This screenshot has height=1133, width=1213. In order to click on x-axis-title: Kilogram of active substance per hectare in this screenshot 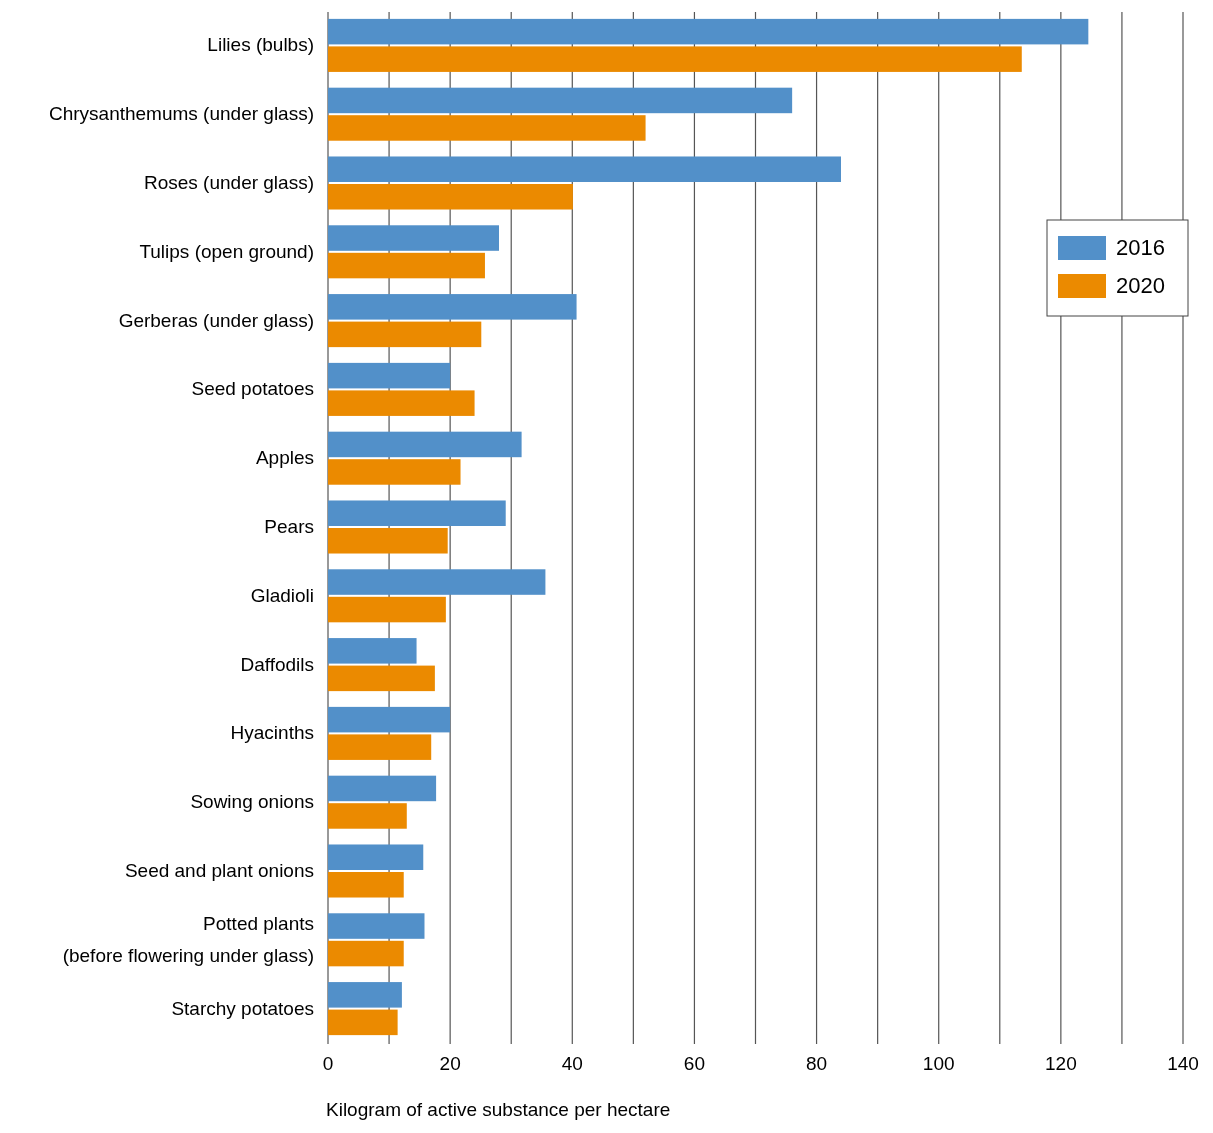, I will do `click(498, 1109)`.